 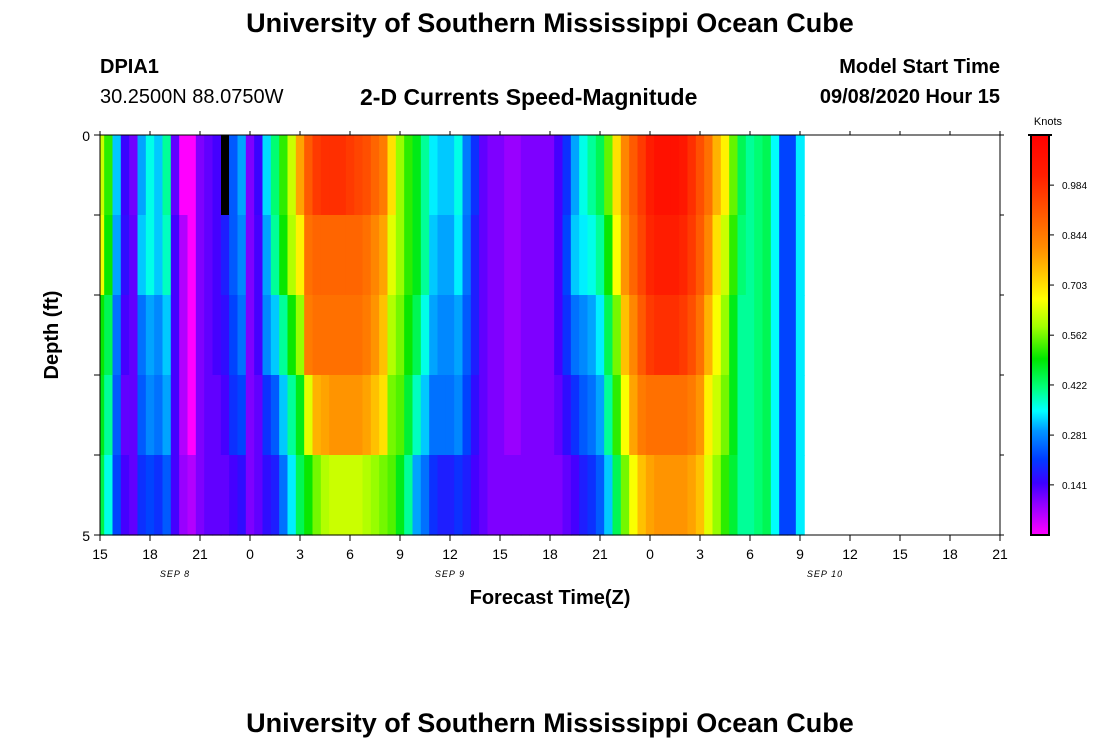 I want to click on colorbar-tick-label: 0.703, so click(x=1074, y=286).